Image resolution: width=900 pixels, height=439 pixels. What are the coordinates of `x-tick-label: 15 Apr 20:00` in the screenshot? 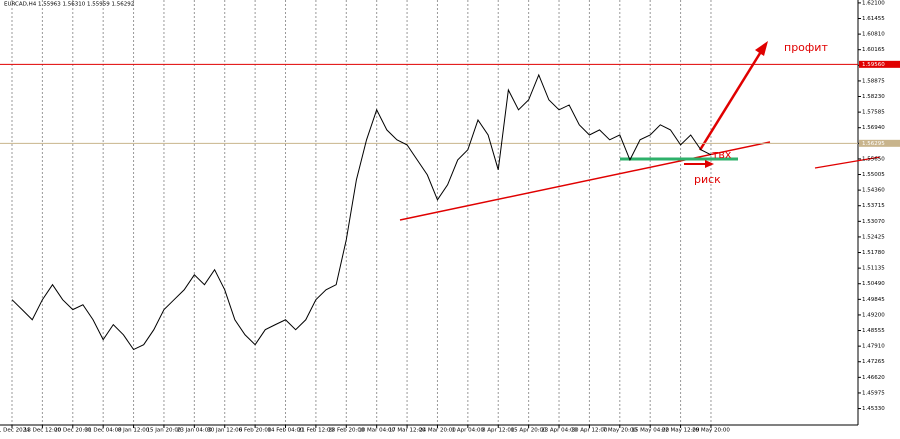 It's located at (529, 431).